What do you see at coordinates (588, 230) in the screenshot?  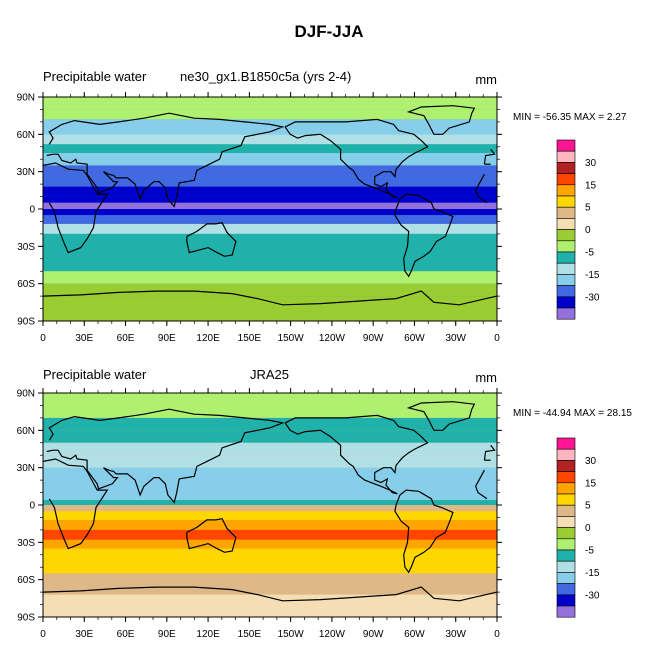 I see `colorbar-label: 0` at bounding box center [588, 230].